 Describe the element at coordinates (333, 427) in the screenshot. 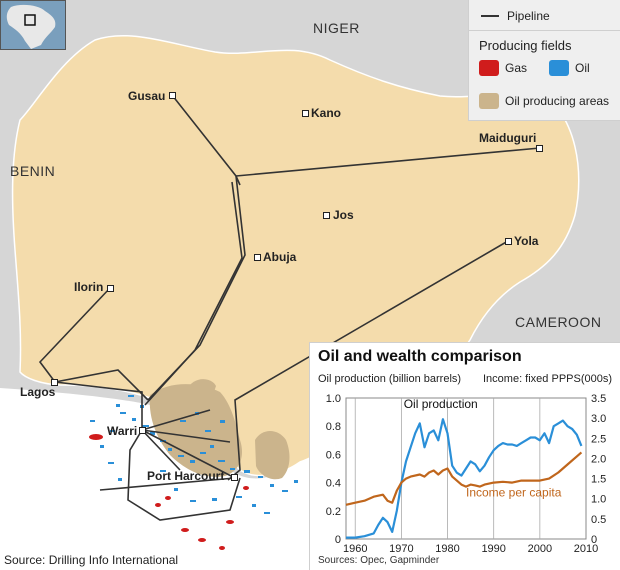

I see `y-left-tick-label: 0.8` at that location.